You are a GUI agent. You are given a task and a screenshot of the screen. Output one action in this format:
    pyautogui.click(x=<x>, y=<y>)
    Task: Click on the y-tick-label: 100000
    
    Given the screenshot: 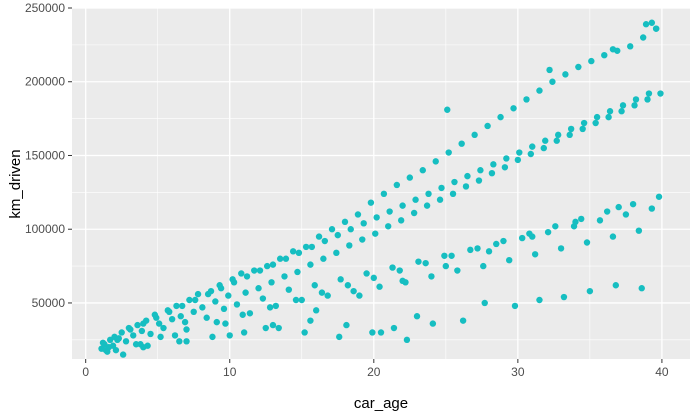 What is the action you would take?
    pyautogui.click(x=45, y=229)
    